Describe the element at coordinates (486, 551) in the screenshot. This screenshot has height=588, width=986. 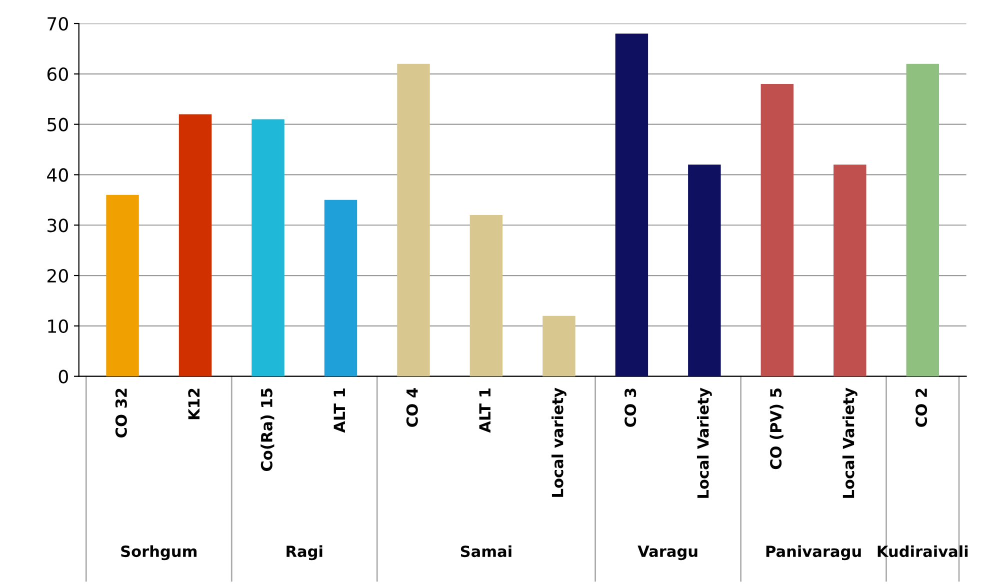
I see `text: Samai` at that location.